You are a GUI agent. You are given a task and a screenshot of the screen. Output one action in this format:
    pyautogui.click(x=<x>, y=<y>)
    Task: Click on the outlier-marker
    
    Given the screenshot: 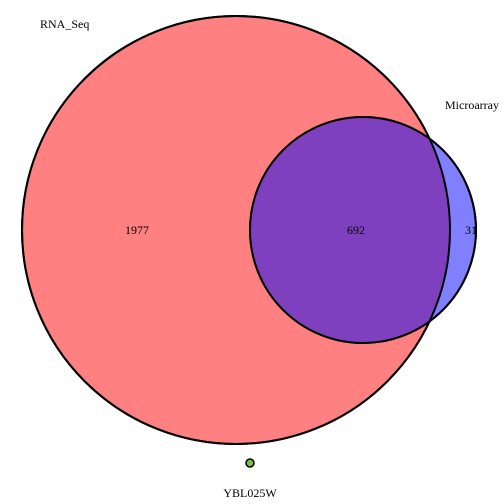 What is the action you would take?
    pyautogui.click(x=250, y=463)
    